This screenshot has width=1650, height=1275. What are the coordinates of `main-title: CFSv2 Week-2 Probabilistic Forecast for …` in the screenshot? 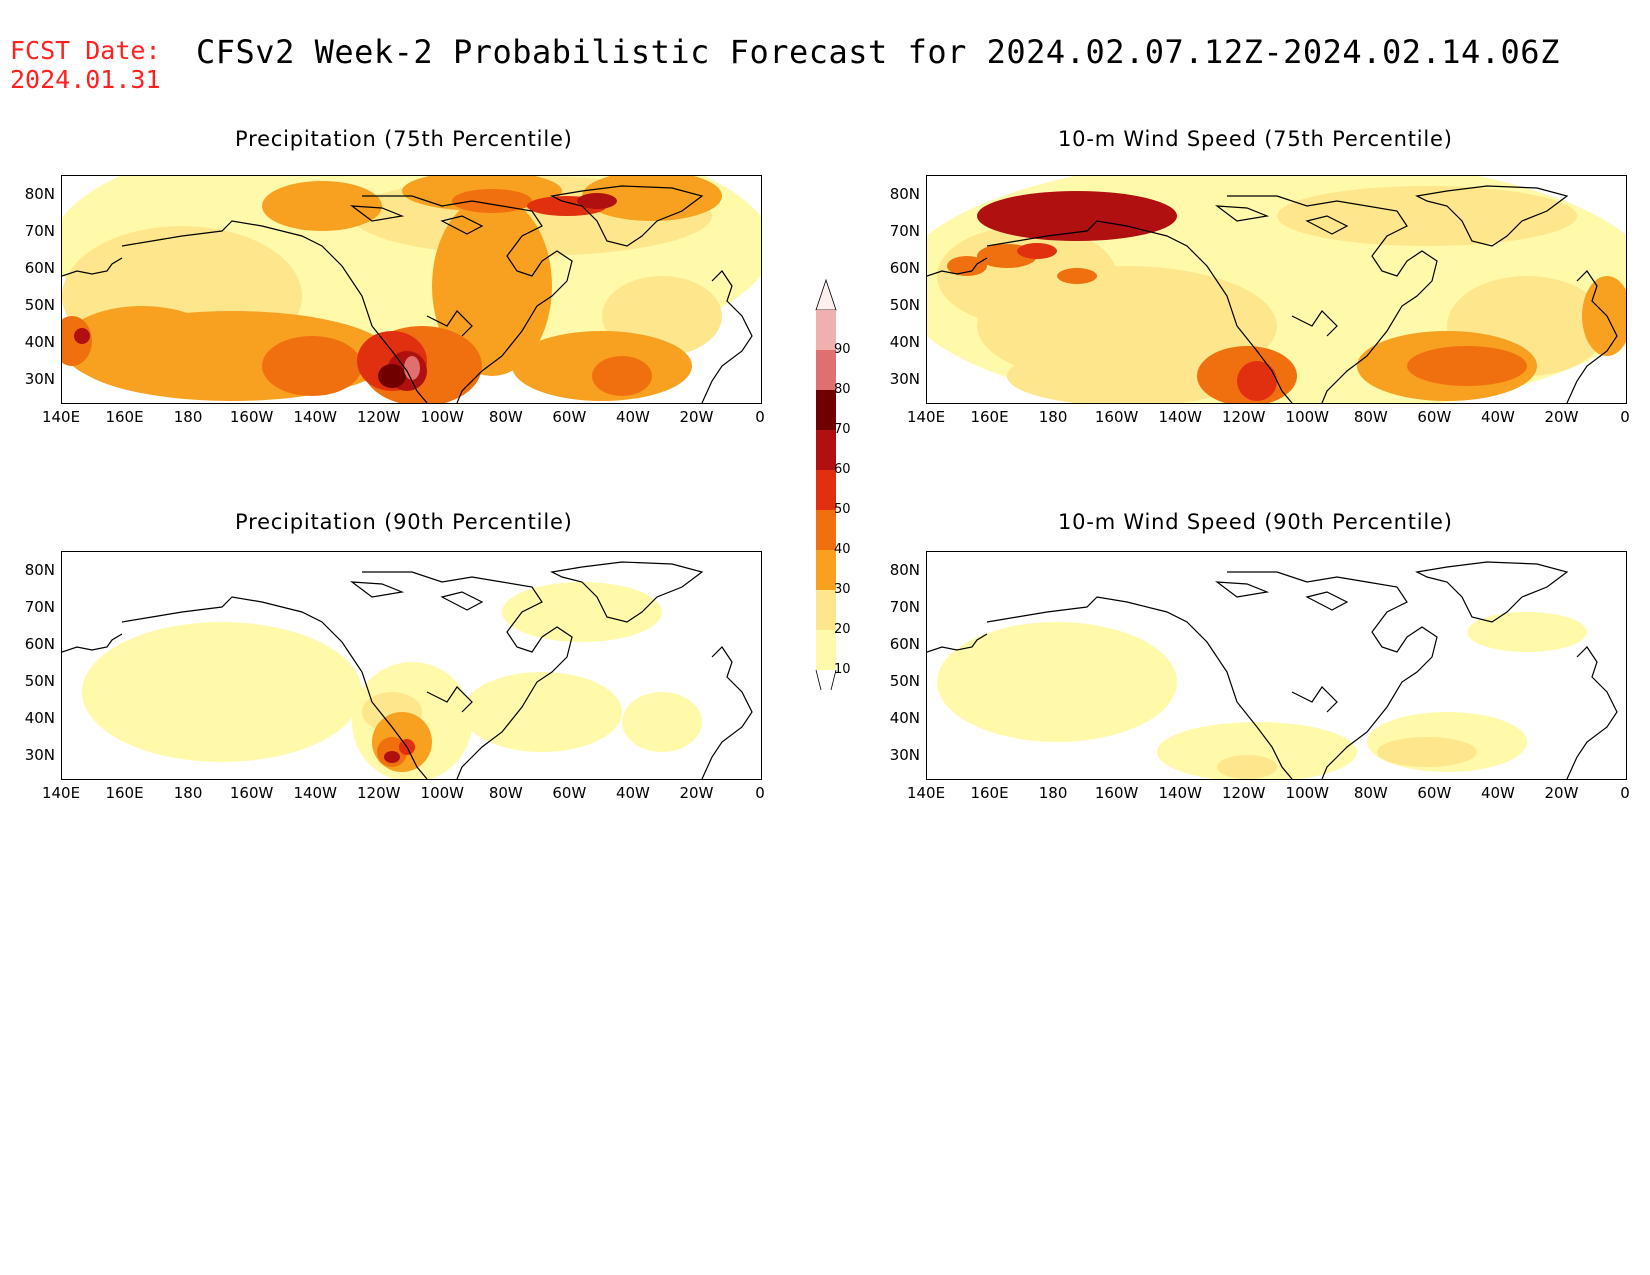 It's located at (878, 52).